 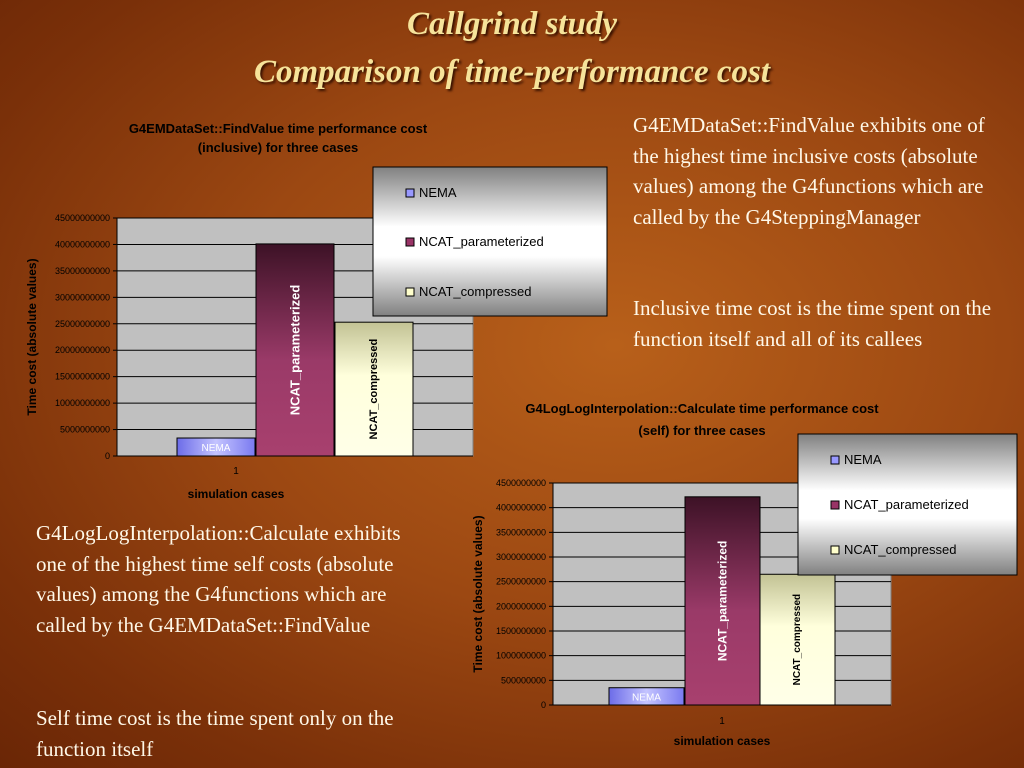 I want to click on y-tick-label: 10000000000, so click(x=82, y=403).